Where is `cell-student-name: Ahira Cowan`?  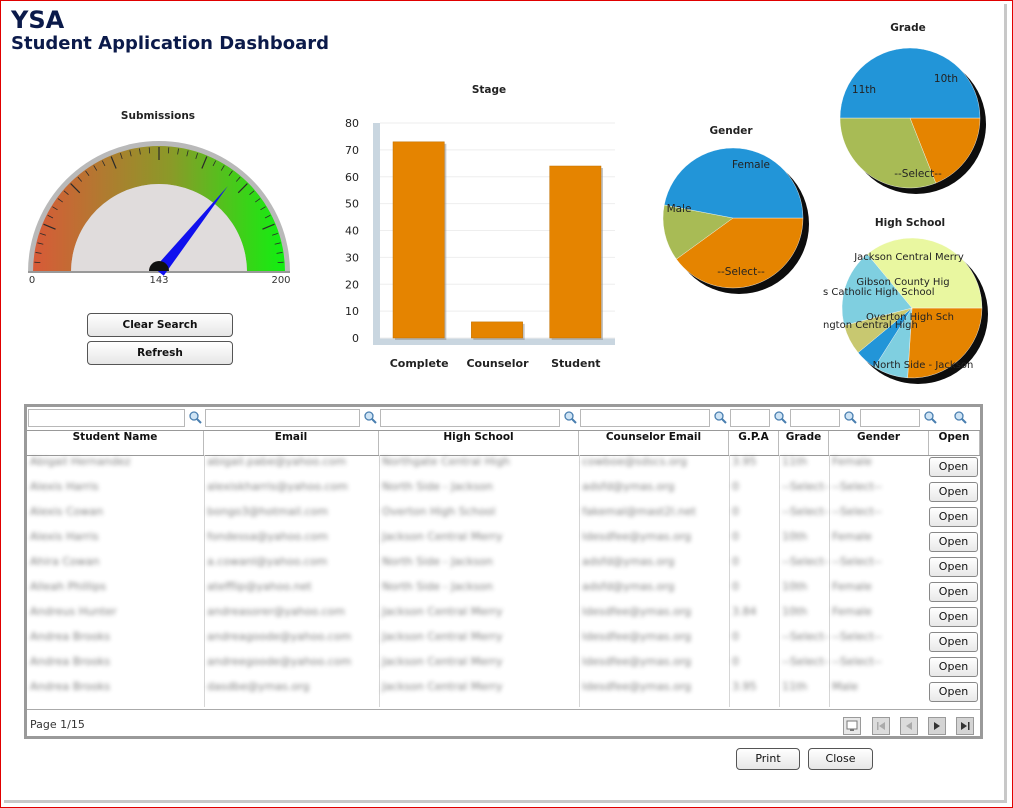 cell-student-name: Ahira Cowan is located at coordinates (65, 561).